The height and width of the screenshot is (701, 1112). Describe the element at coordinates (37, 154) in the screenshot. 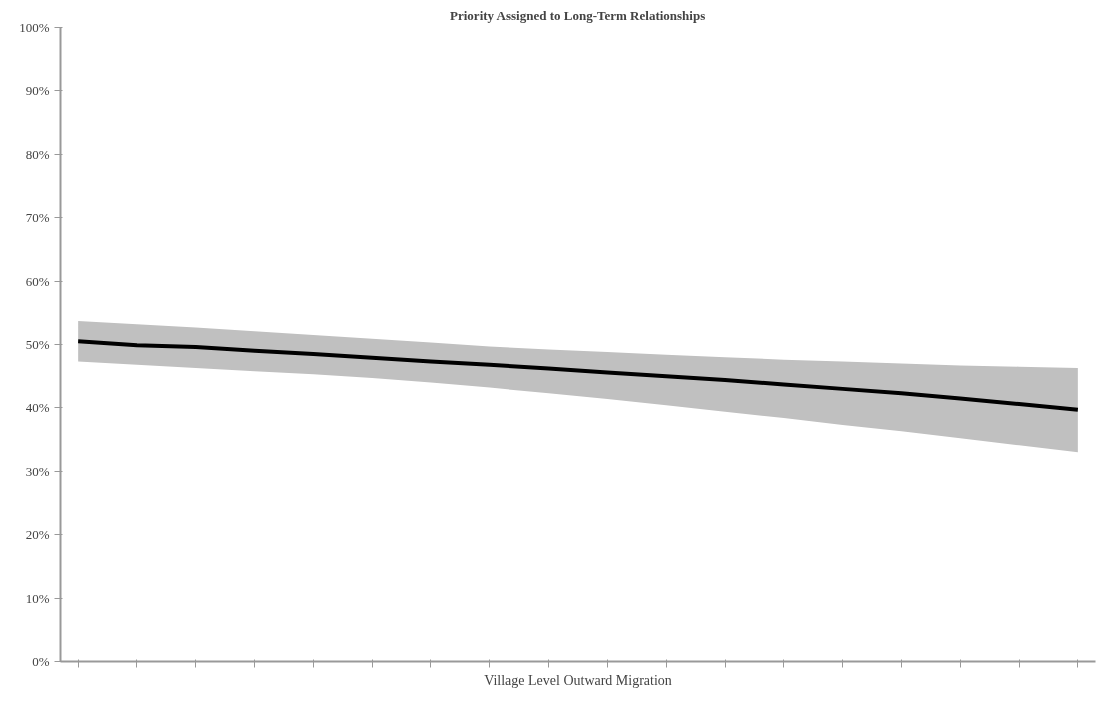

I see `y-tick-label: 80%` at that location.